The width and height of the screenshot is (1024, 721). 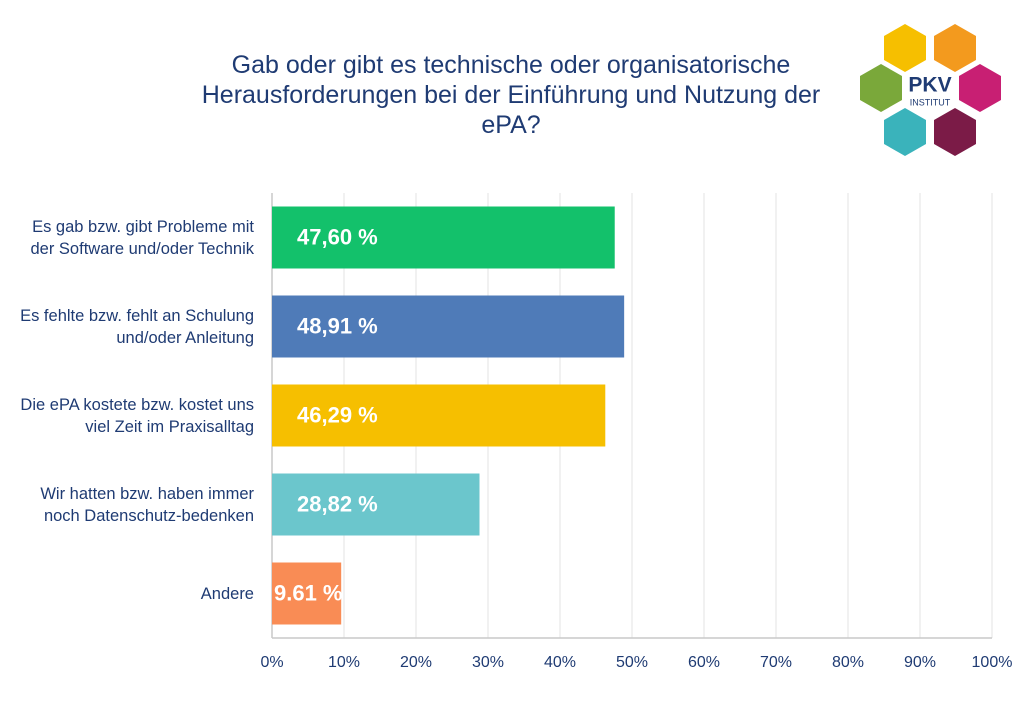 I want to click on x-tick-label: 90%, so click(x=920, y=662).